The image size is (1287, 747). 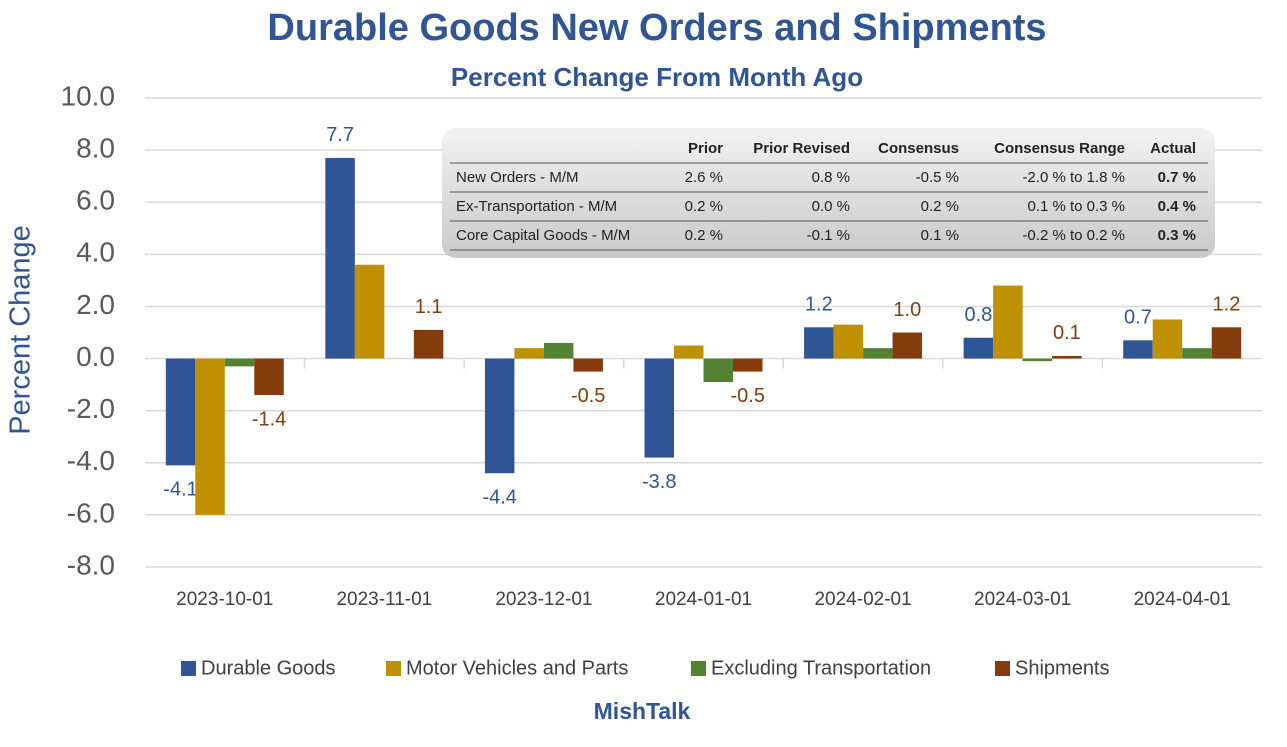 I want to click on y-axis-title: Percent Change, so click(x=21, y=330).